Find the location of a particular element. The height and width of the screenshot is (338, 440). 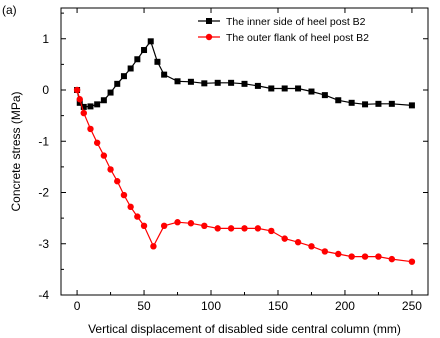

legend-item: The inner side of heel post B2 is located at coordinates (282, 22).